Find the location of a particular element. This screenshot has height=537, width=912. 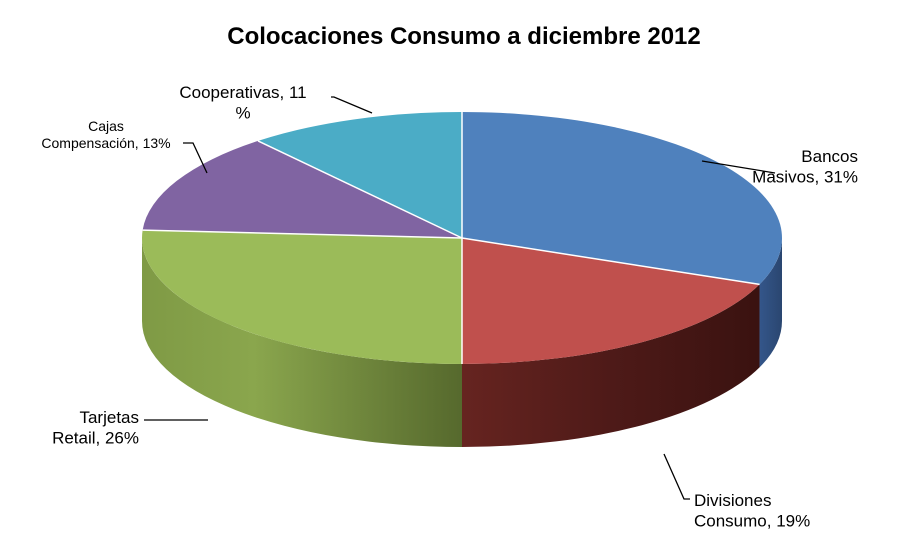

chart-title: Colocaciones Consumo a diciembre 2012 is located at coordinates (464, 36).